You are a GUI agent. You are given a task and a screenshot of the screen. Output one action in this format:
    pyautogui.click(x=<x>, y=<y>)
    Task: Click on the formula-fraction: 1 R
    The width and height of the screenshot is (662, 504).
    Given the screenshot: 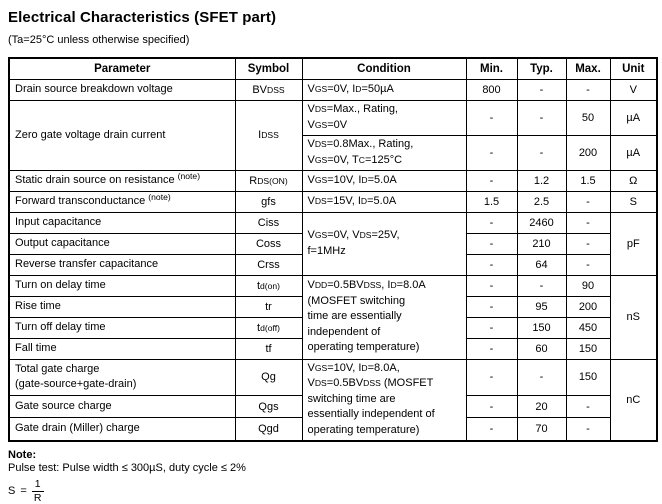 What is the action you would take?
    pyautogui.click(x=37, y=491)
    